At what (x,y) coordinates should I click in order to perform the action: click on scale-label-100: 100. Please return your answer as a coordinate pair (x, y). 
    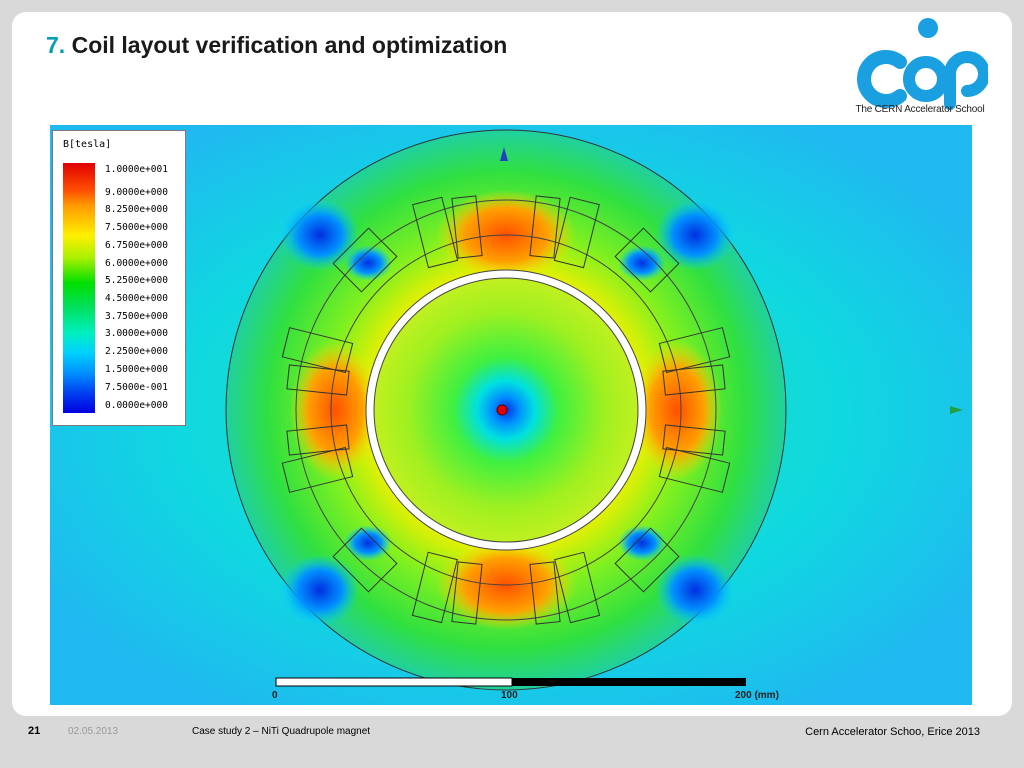
    Looking at the image, I should click on (509, 695).